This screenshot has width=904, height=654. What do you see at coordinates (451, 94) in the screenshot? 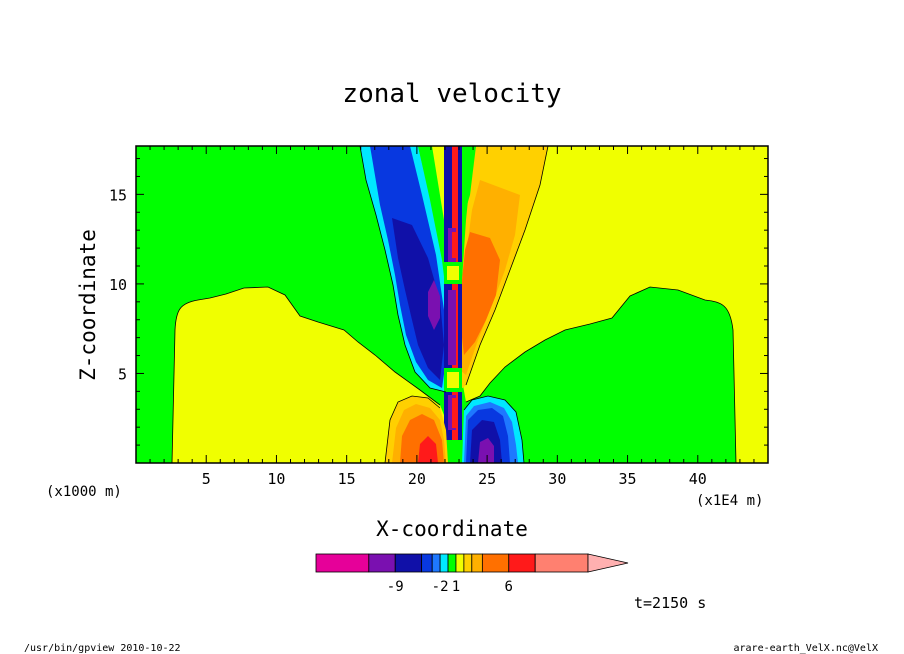
I see `chart-title: zonal velocity` at bounding box center [451, 94].